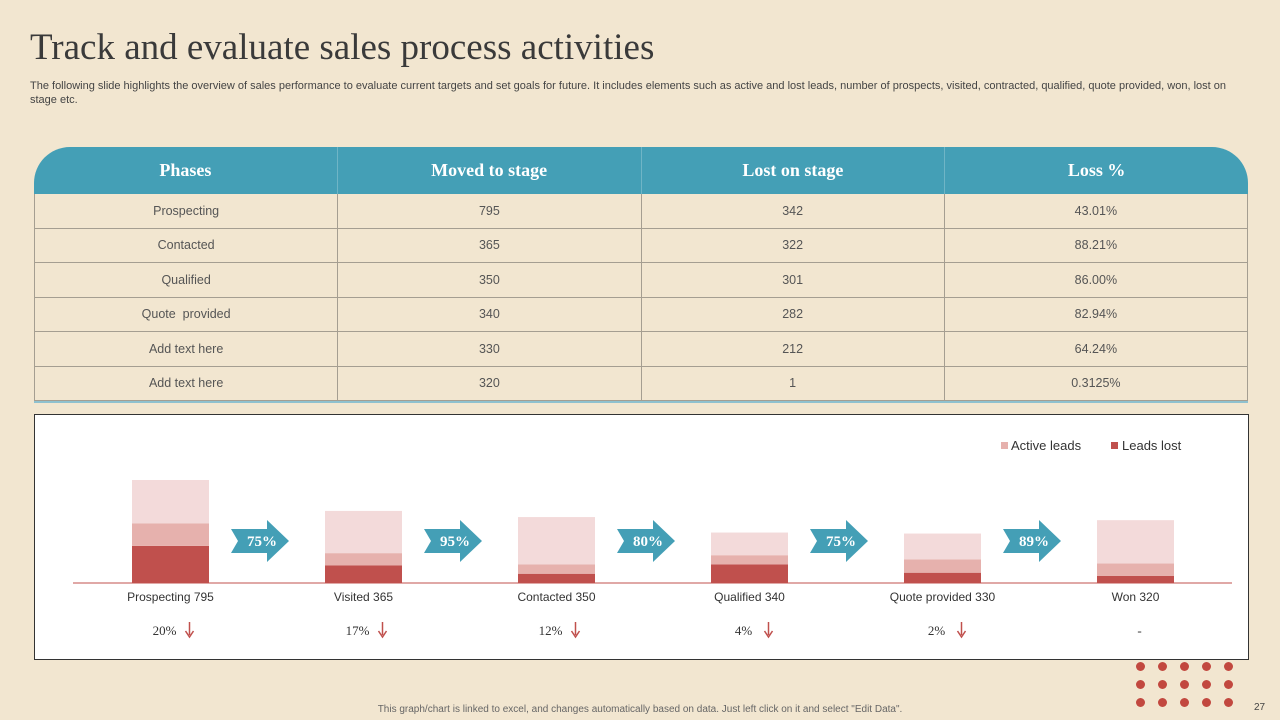  I want to click on legend-label-active: Active leads, so click(1046, 445).